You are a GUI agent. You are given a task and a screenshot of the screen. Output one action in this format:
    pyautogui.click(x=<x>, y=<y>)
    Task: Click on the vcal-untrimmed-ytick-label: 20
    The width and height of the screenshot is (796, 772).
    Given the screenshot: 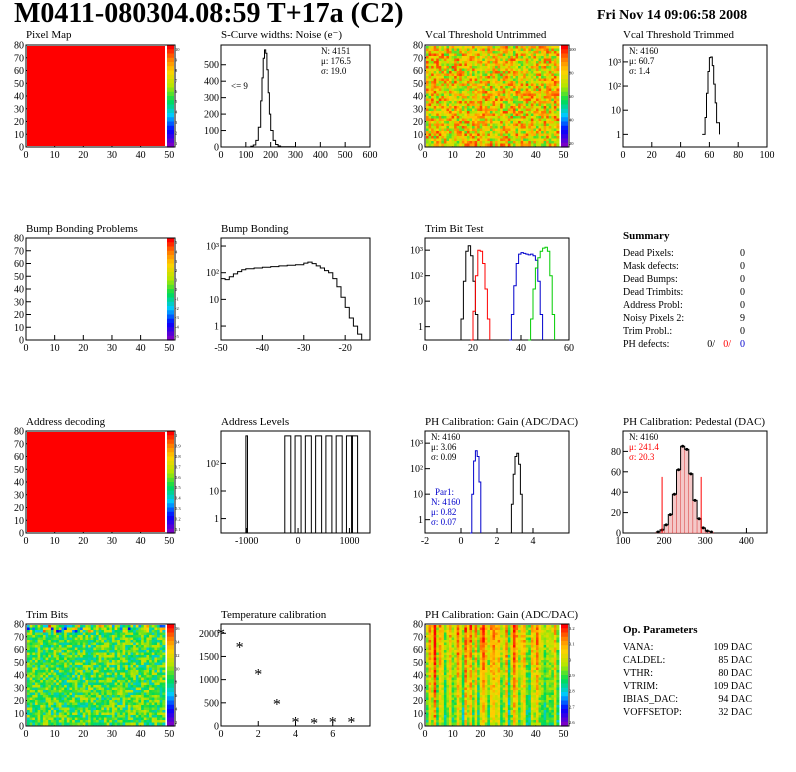 What is the action you would take?
    pyautogui.click(x=418, y=122)
    